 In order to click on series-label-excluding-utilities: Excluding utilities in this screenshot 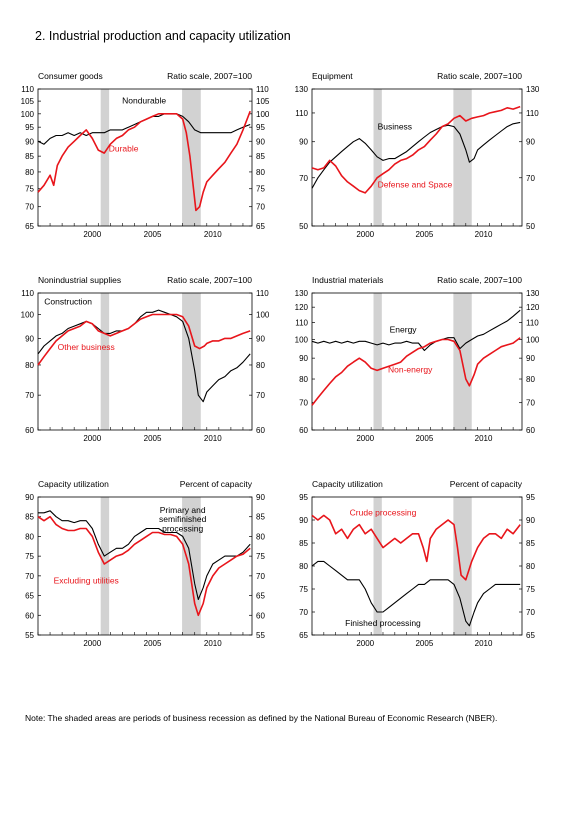, I will do `click(86, 581)`.